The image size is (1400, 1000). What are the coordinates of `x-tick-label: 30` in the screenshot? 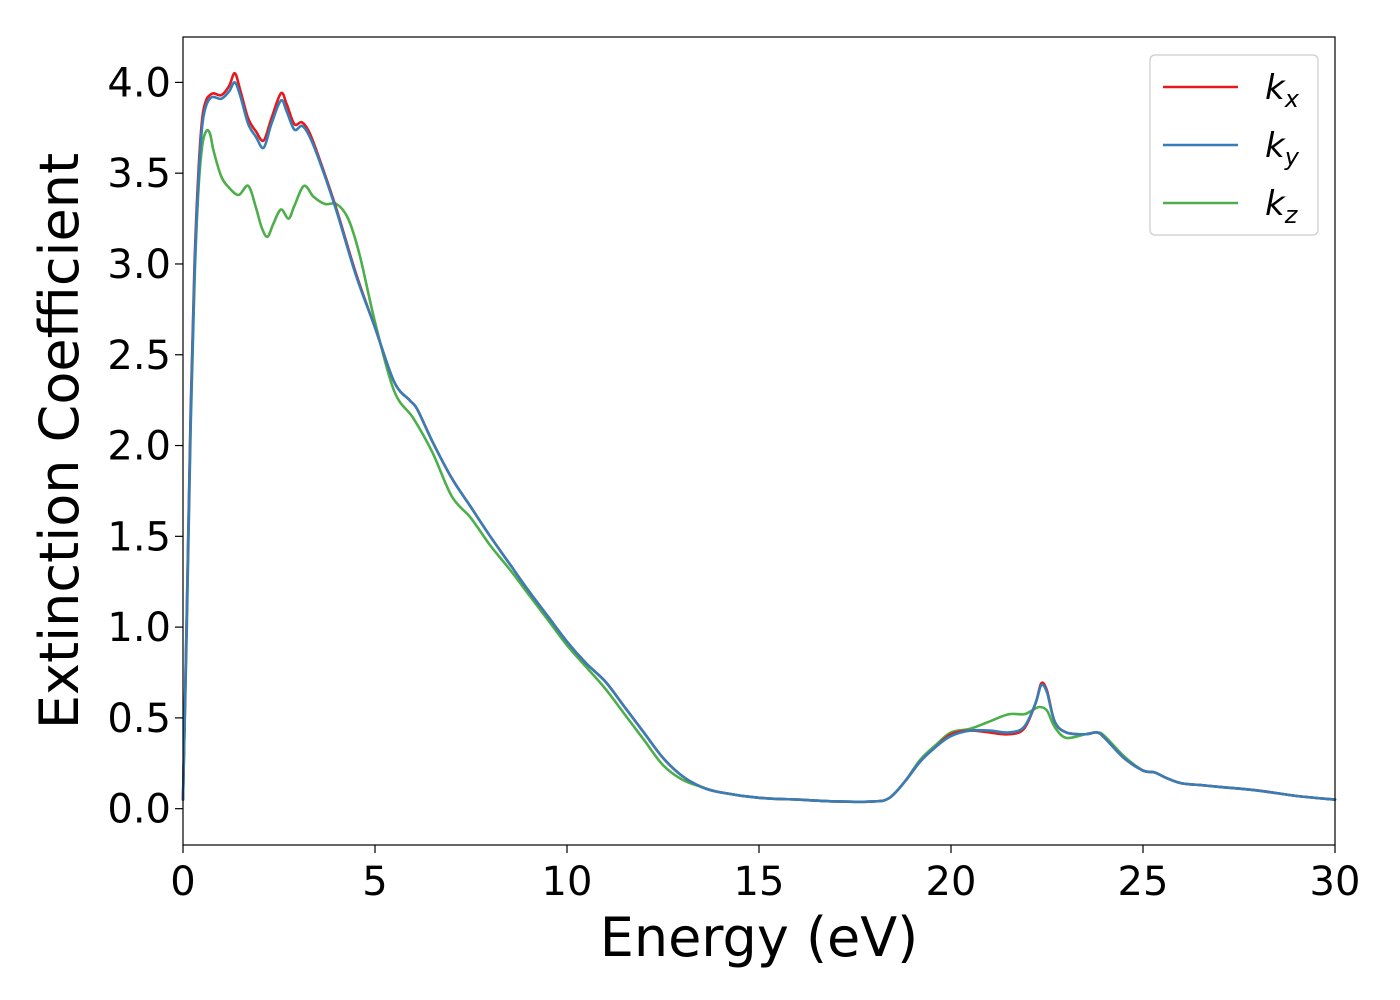 It's located at (1335, 882).